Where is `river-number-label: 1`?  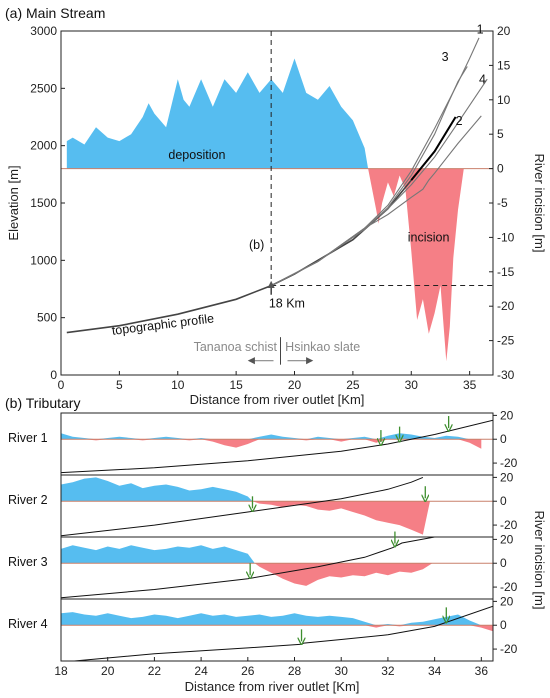 river-number-label: 1 is located at coordinates (480, 29).